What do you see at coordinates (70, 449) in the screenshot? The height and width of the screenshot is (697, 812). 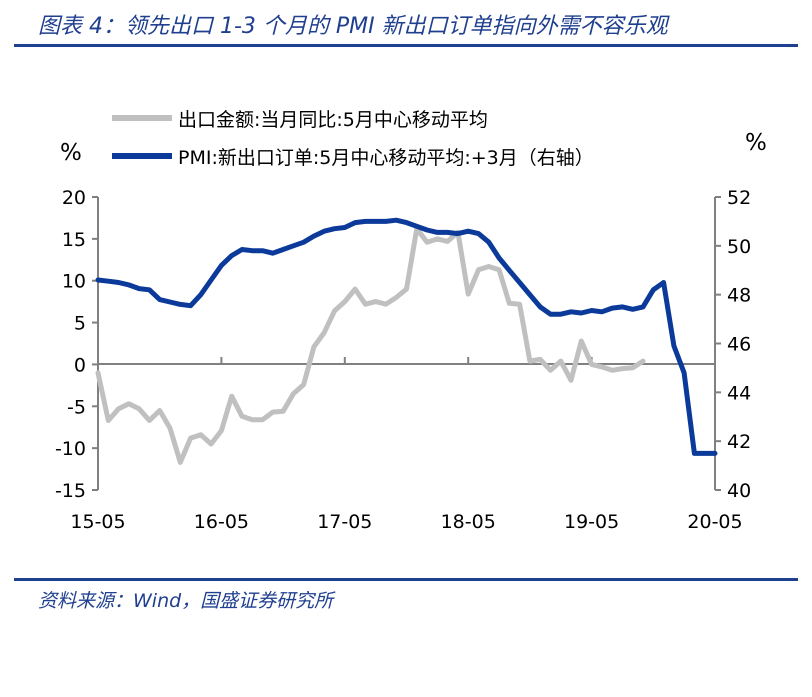 I see `left-tick-label: -10` at bounding box center [70, 449].